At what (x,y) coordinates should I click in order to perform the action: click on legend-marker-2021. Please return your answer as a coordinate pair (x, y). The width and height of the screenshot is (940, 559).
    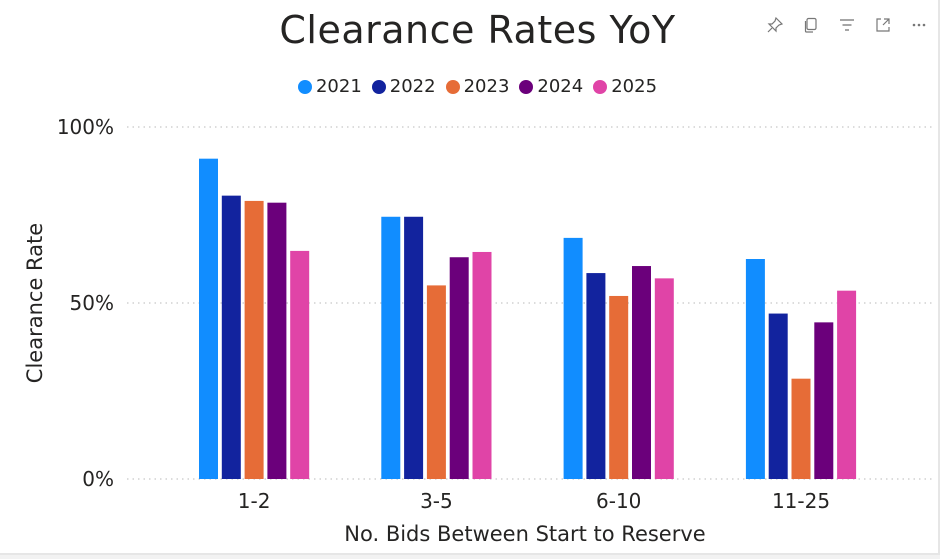
    Looking at the image, I should click on (304, 86).